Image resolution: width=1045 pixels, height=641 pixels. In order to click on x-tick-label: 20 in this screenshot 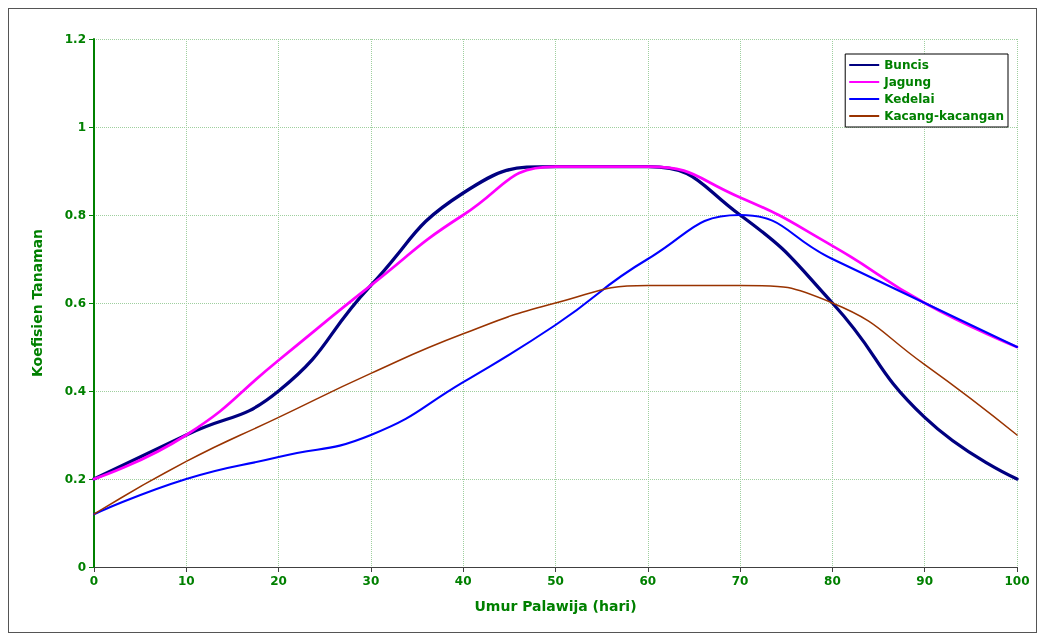, I will do `click(278, 581)`.